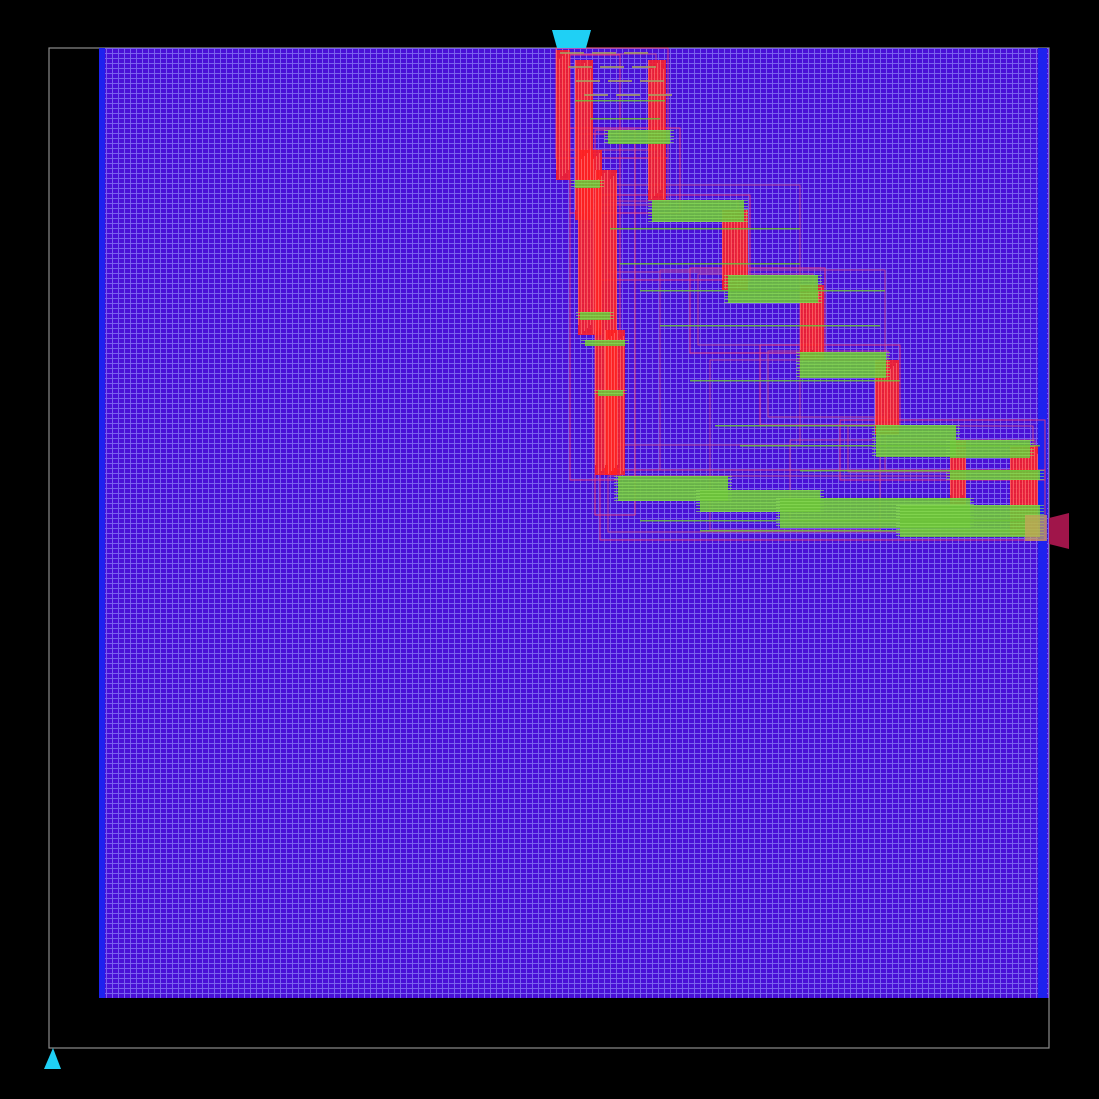 The height and width of the screenshot is (1099, 1099). I want to click on right-pin, so click(1059, 531).